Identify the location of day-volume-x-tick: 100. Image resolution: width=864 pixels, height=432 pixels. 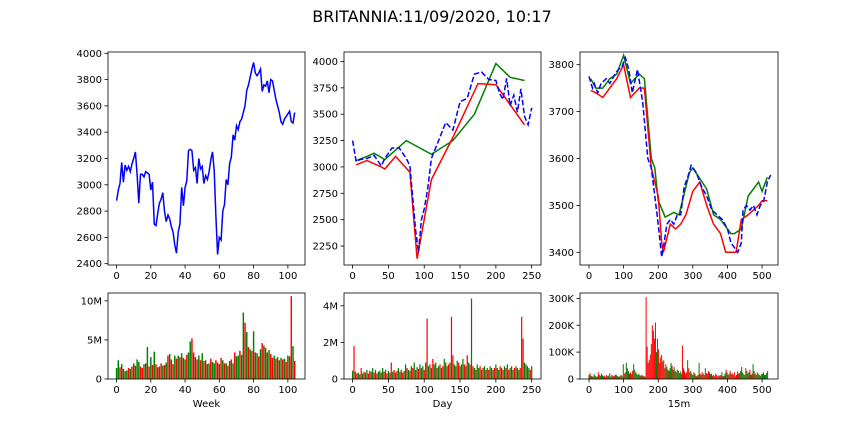
(424, 387).